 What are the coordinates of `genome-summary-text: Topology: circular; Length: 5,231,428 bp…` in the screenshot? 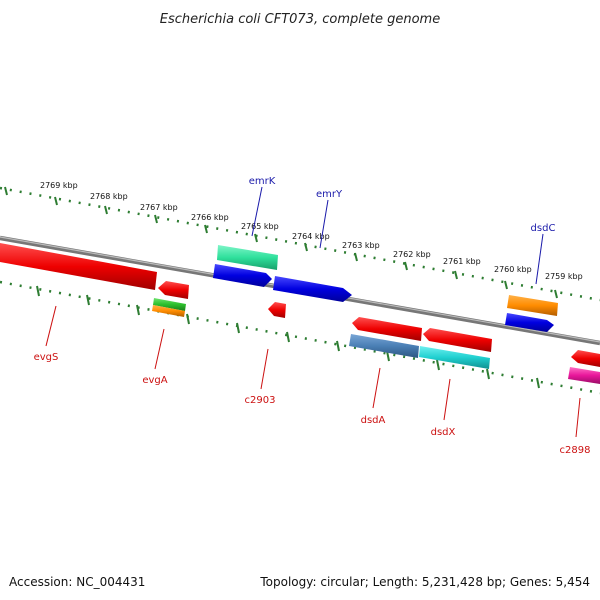 It's located at (424, 582).